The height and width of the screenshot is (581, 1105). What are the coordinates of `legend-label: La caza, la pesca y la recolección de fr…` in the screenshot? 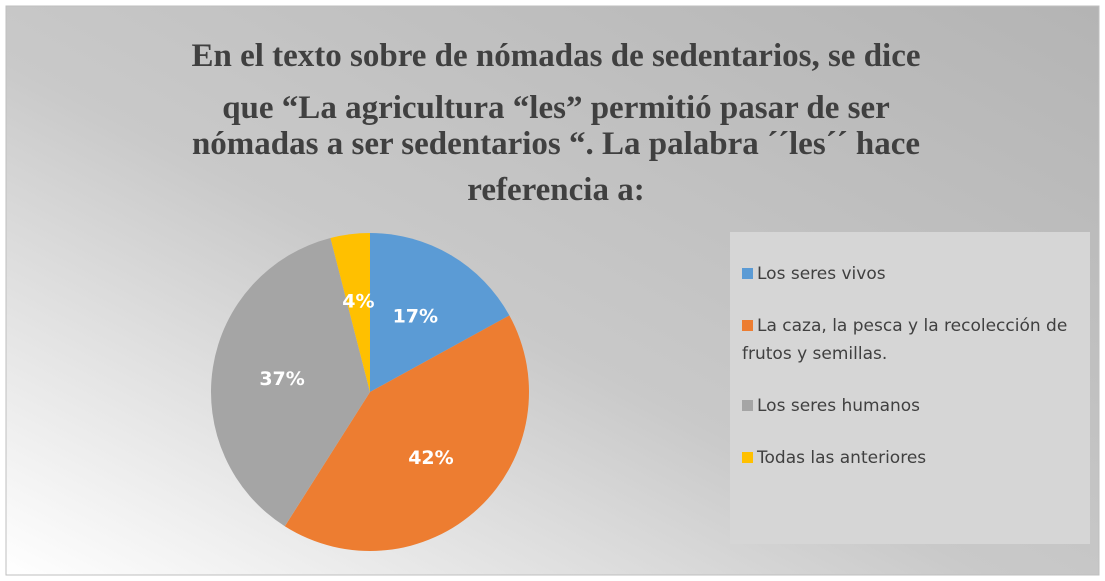 It's located at (905, 340).